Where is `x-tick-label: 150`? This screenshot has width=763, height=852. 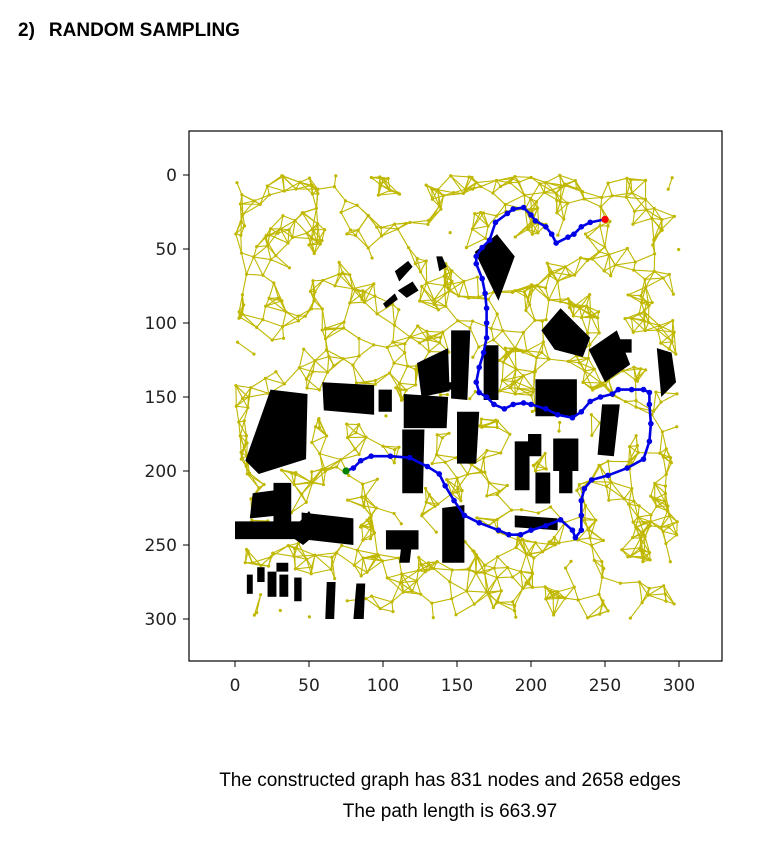
x-tick-label: 150 is located at coordinates (457, 686).